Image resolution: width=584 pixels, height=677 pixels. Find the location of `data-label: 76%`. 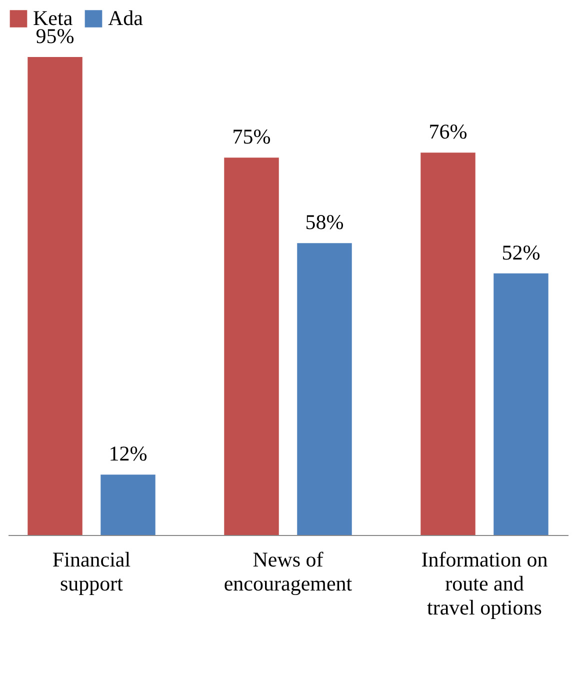

data-label: 76% is located at coordinates (448, 132).